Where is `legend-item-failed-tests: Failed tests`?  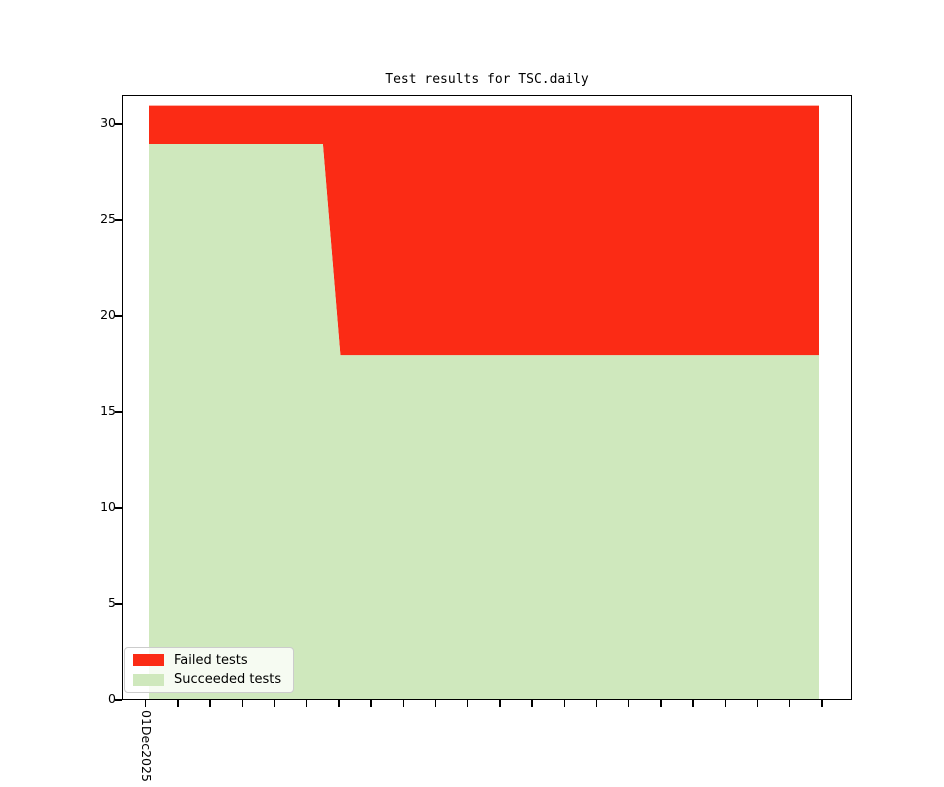 legend-item-failed-tests: Failed tests is located at coordinates (209, 660).